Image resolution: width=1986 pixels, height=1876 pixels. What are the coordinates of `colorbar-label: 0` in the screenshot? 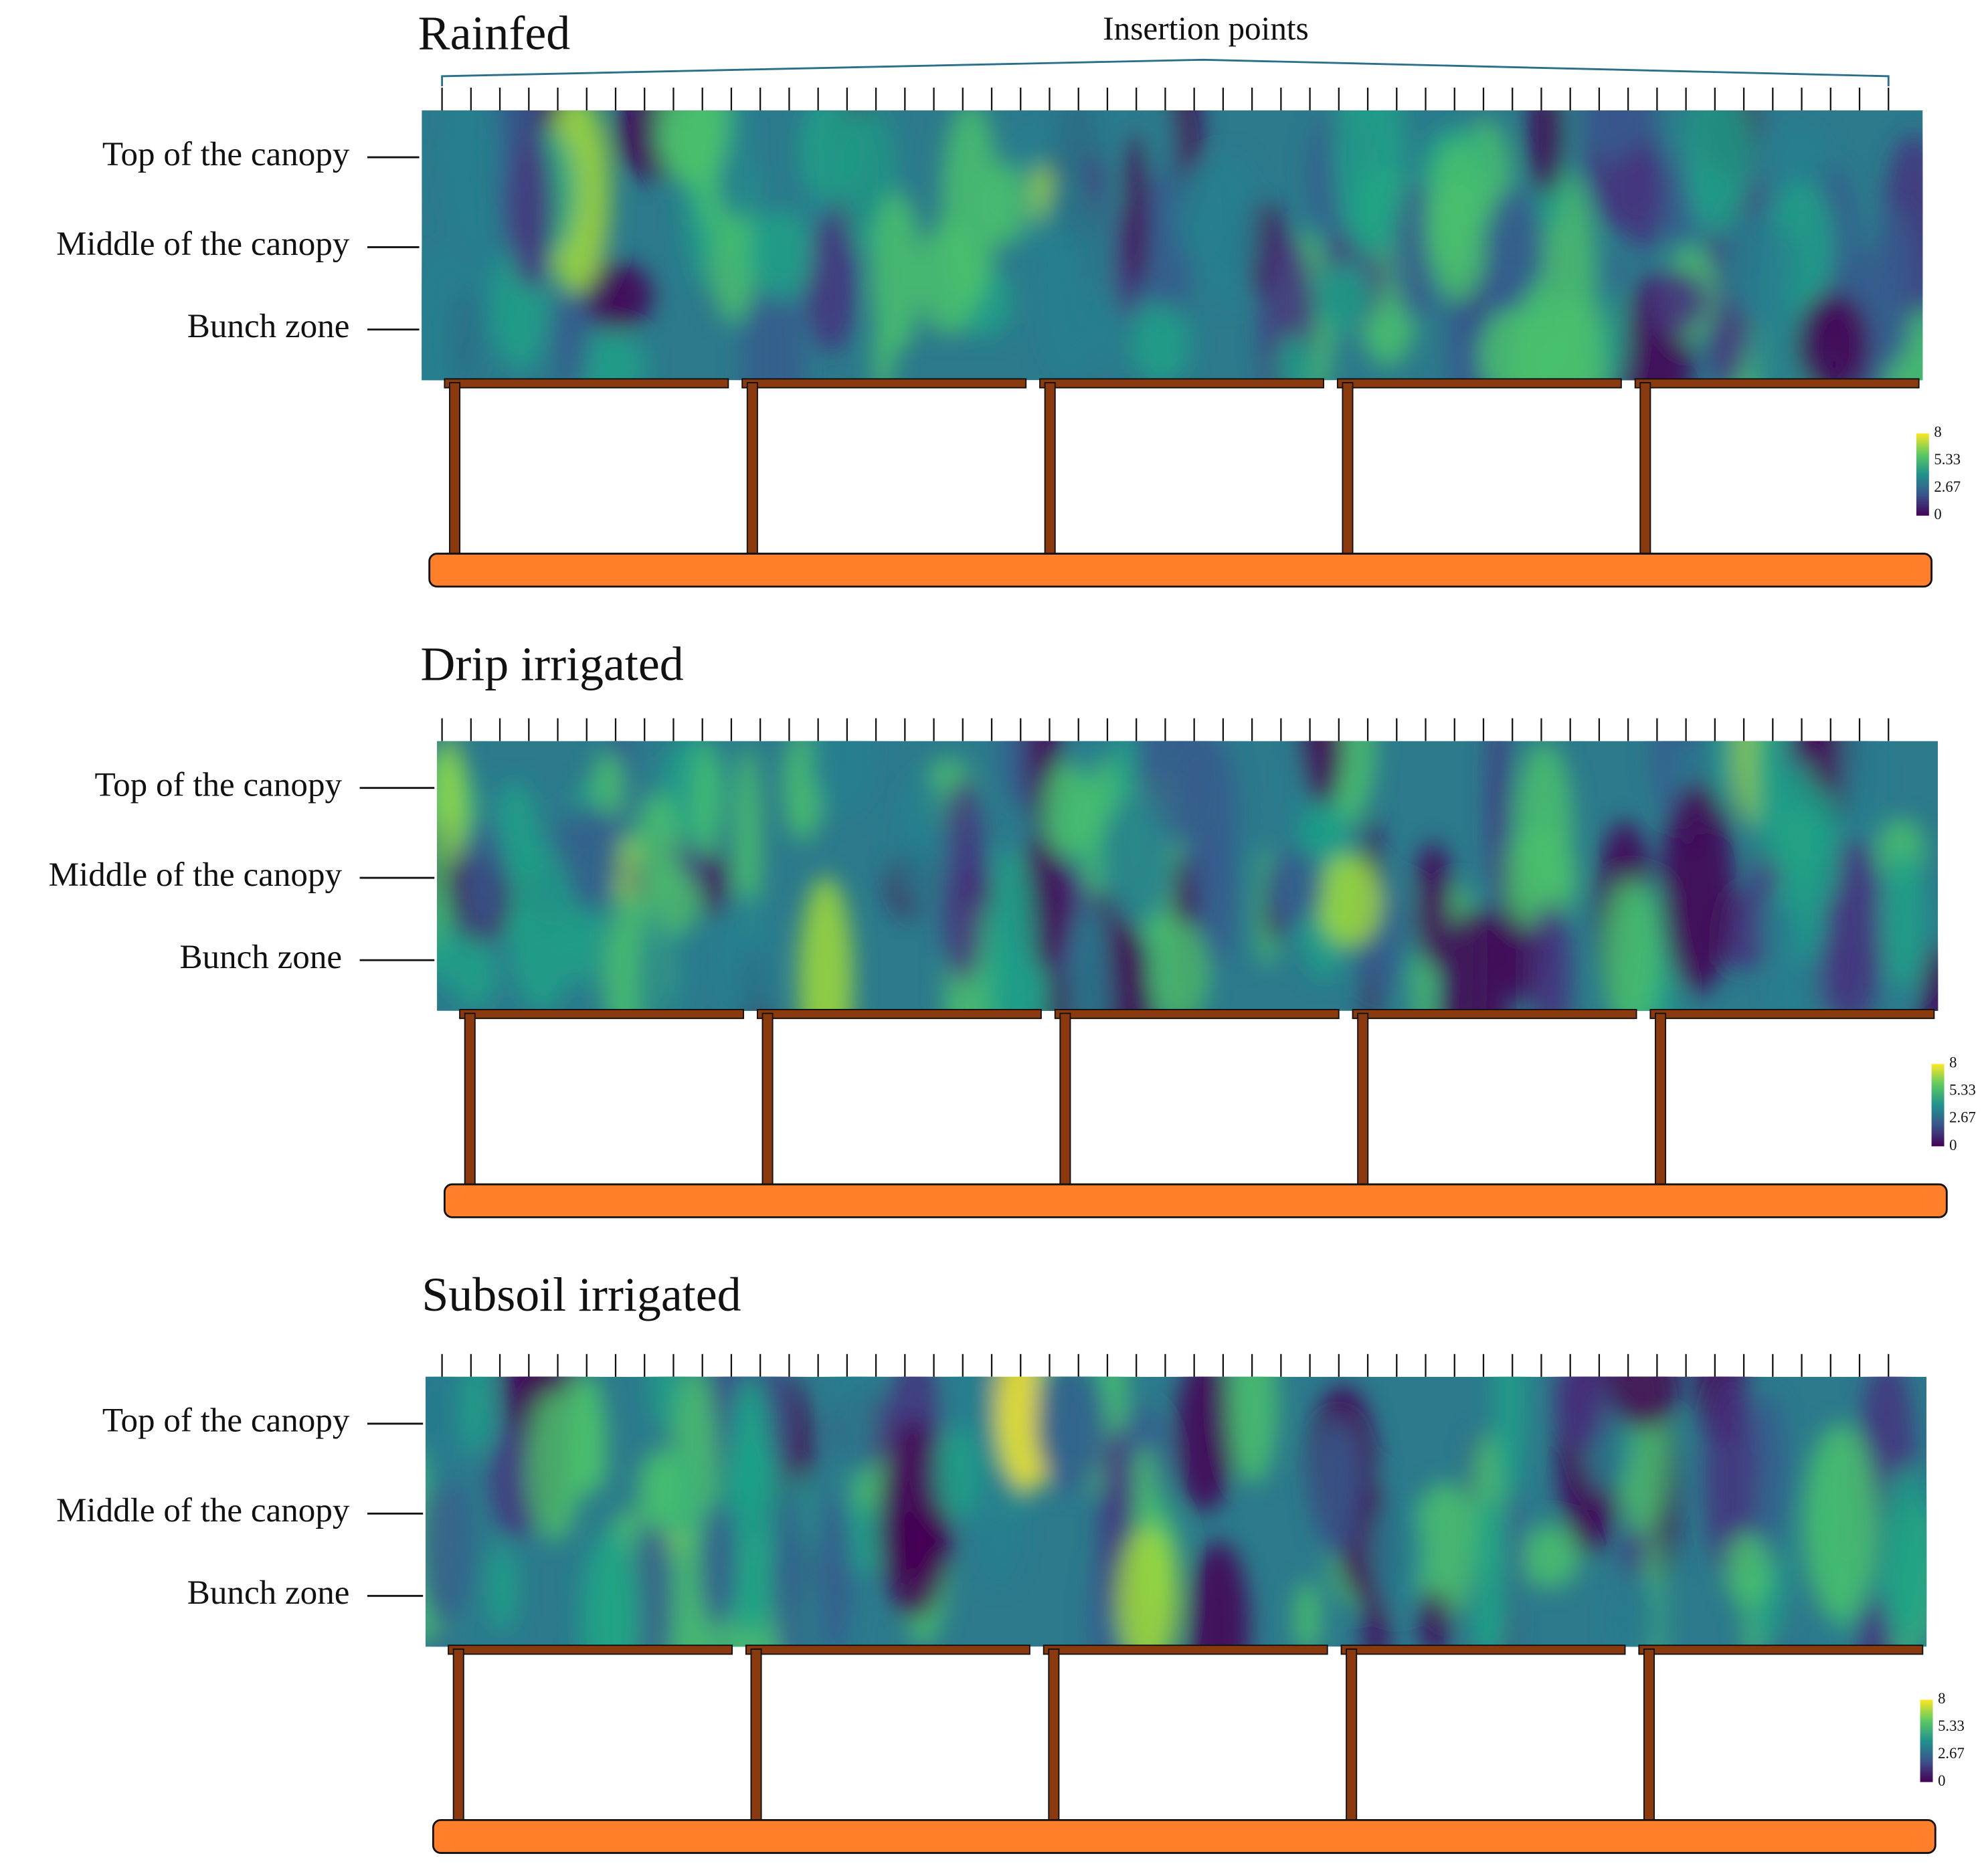 It's located at (1953, 1145).